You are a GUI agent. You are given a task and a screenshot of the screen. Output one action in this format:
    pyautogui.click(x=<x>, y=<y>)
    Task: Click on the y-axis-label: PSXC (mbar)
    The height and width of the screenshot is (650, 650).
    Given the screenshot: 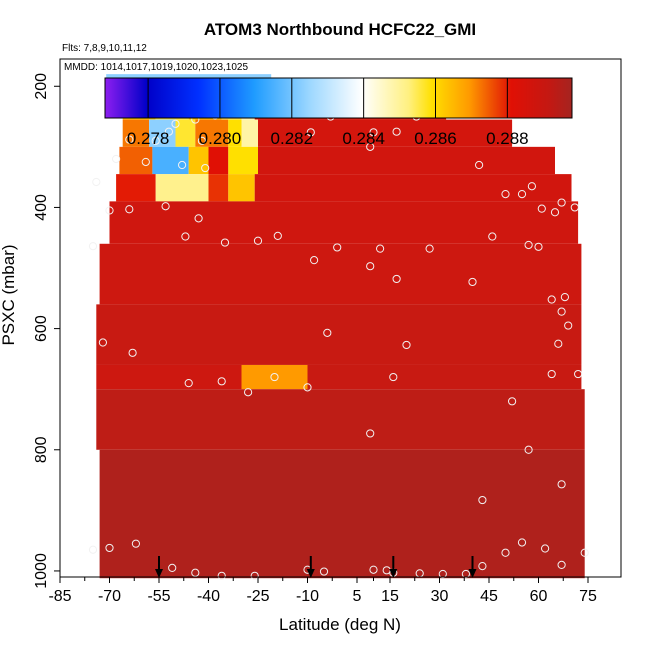 What is the action you would take?
    pyautogui.click(x=9, y=294)
    